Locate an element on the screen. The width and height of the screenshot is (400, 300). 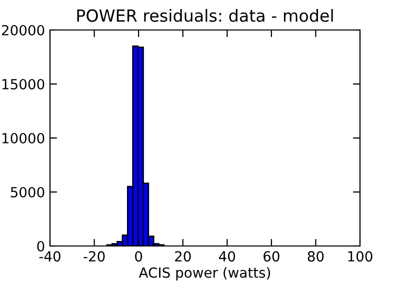
x-tick-label: 60 is located at coordinates (272, 256).